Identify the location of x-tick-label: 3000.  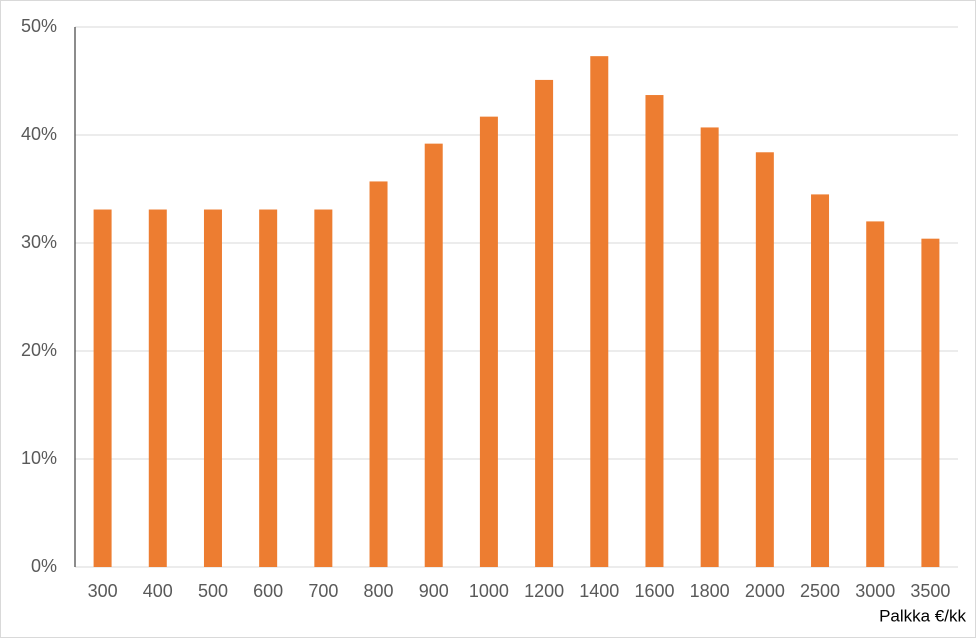
(875, 591).